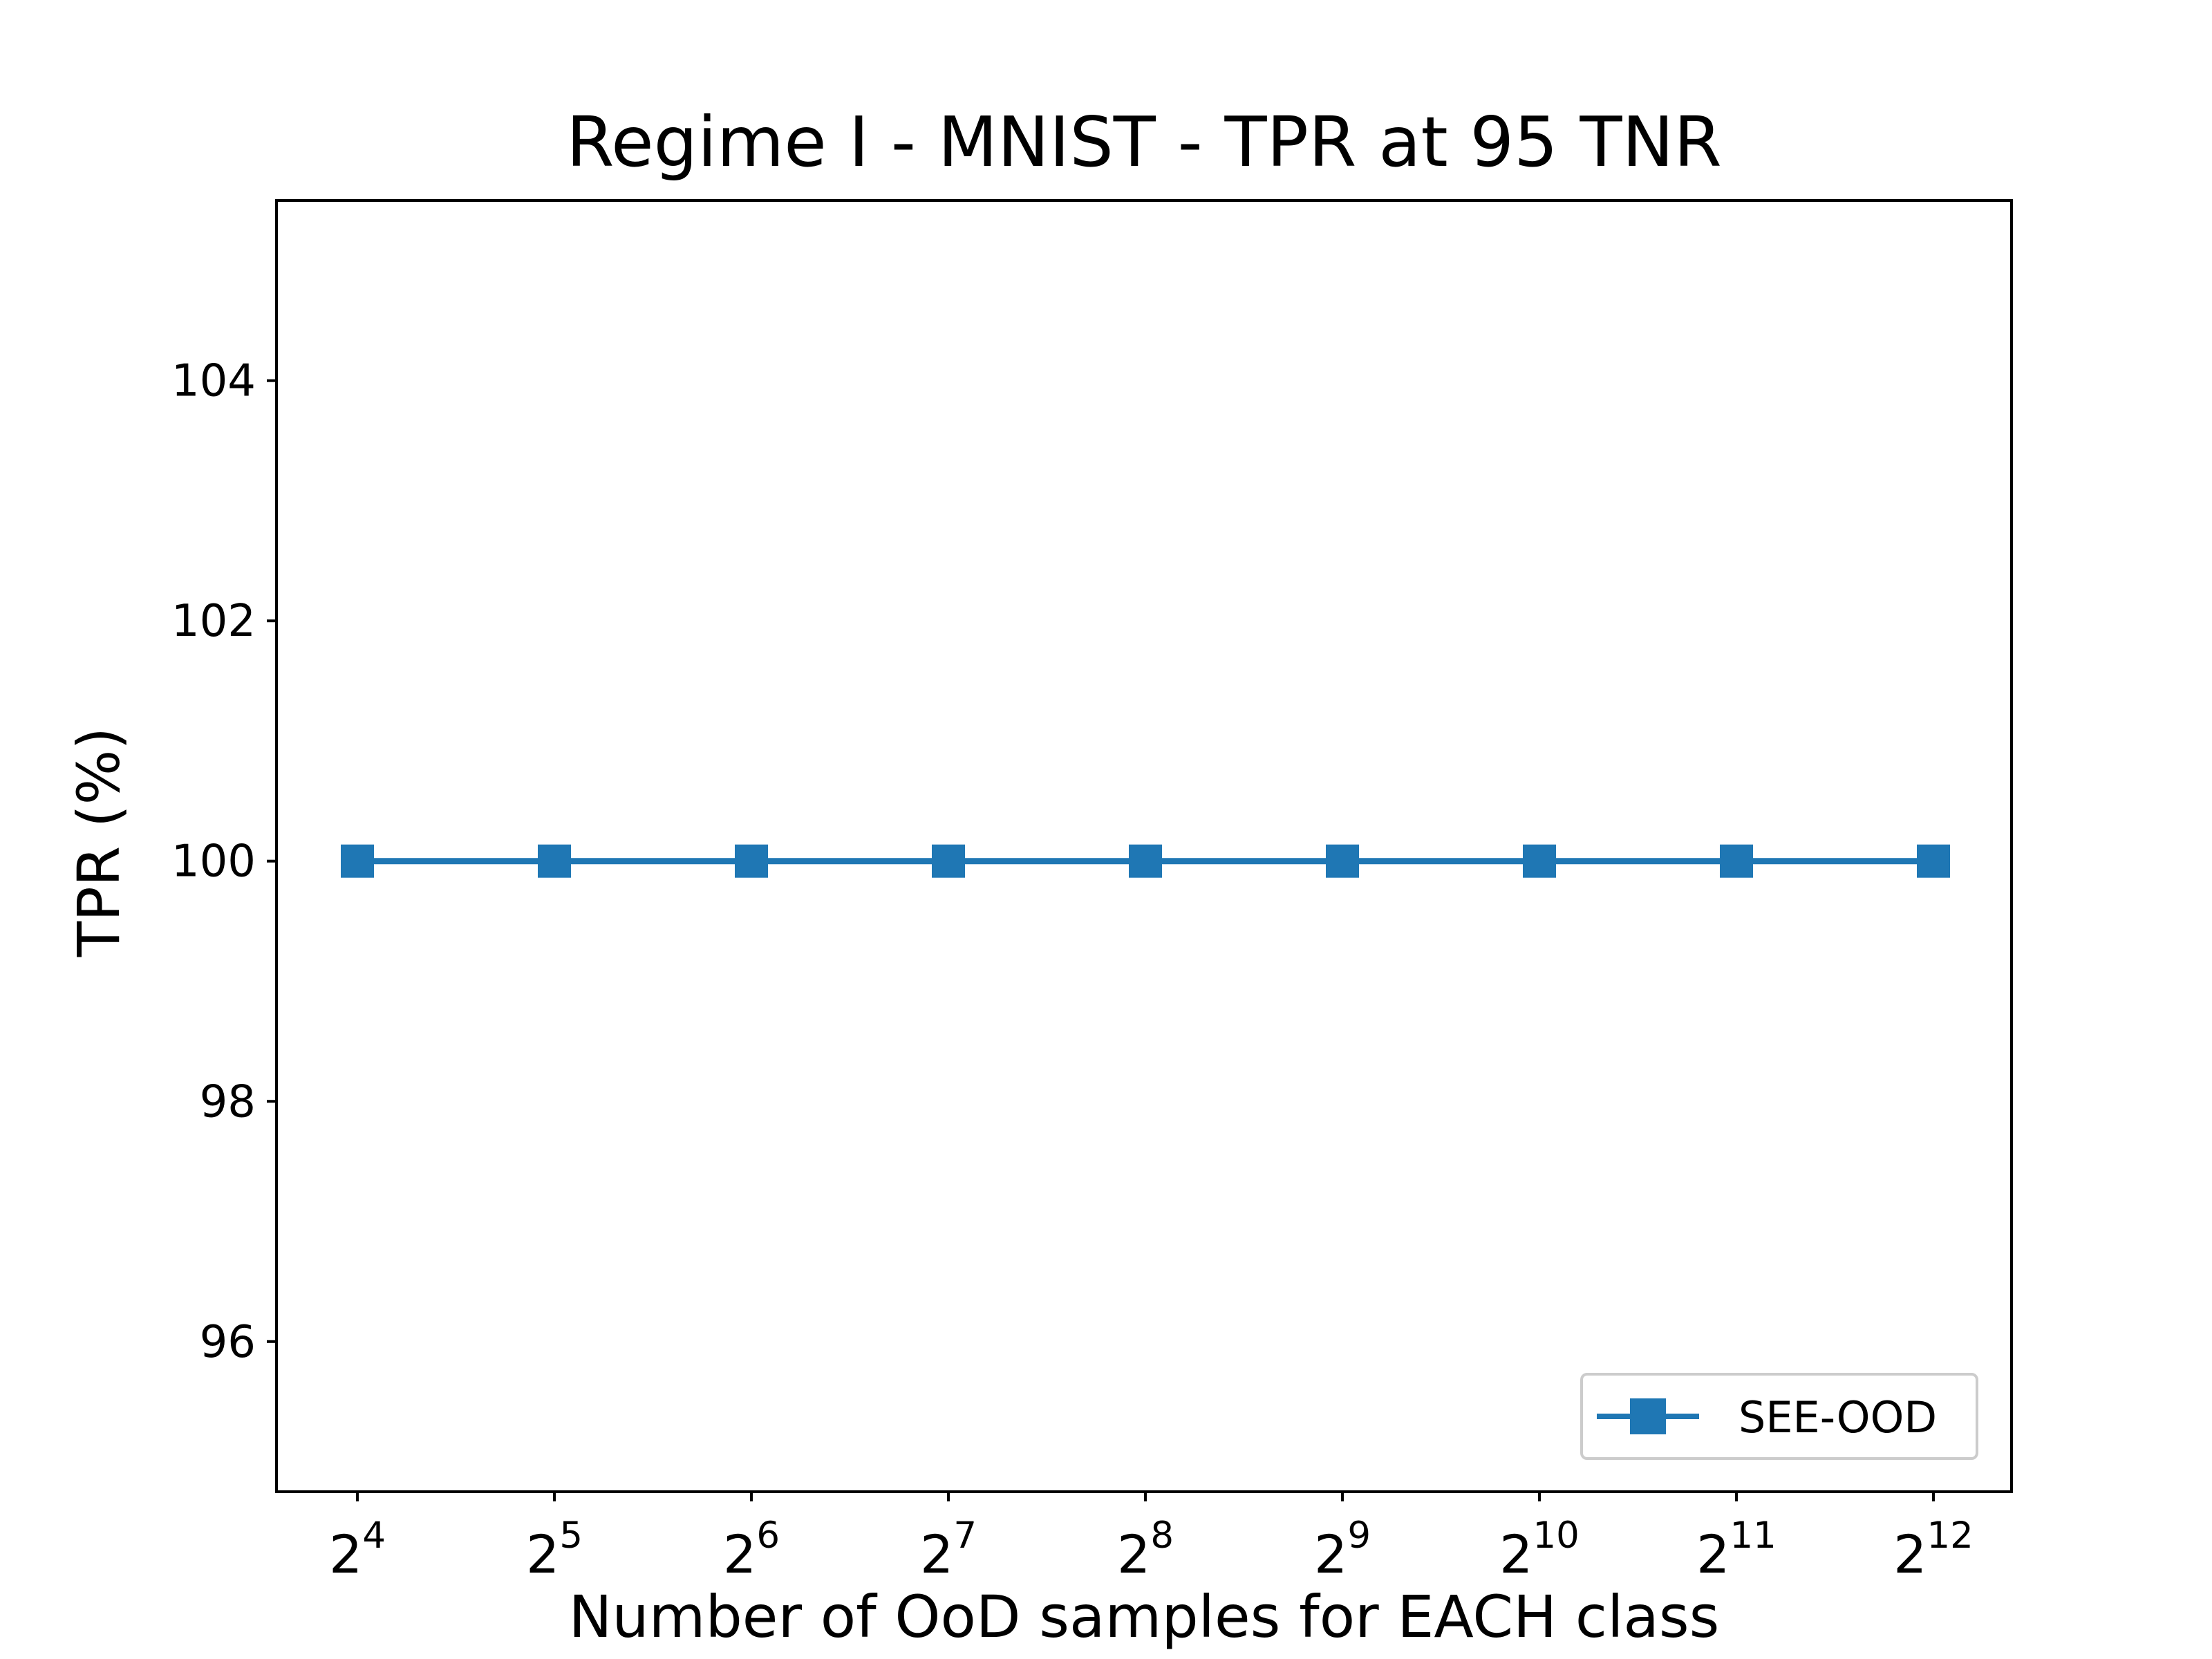 The height and width of the screenshot is (1659, 2212). Describe the element at coordinates (1837, 1418) in the screenshot. I see `legend-label: SEE-OOD` at that location.